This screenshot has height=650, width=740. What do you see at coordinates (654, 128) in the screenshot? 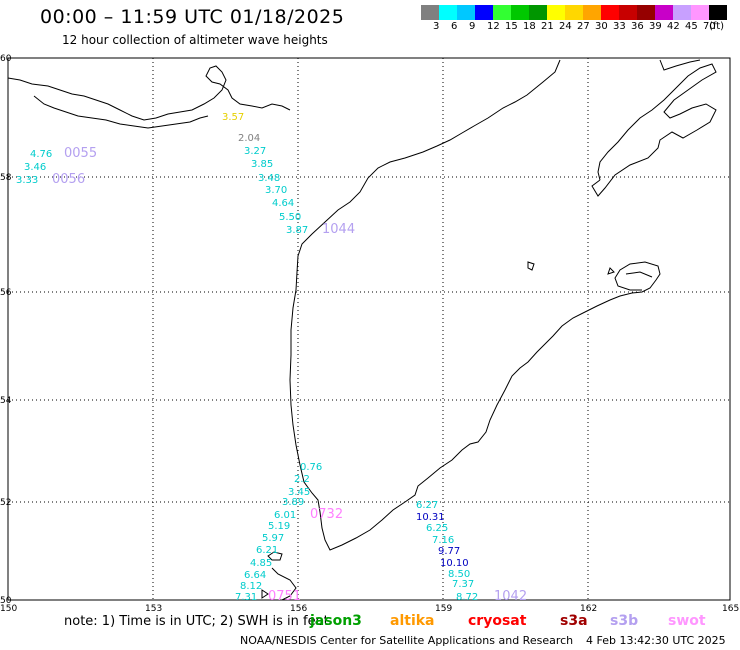
I see `coastline-northeast` at bounding box center [654, 128].